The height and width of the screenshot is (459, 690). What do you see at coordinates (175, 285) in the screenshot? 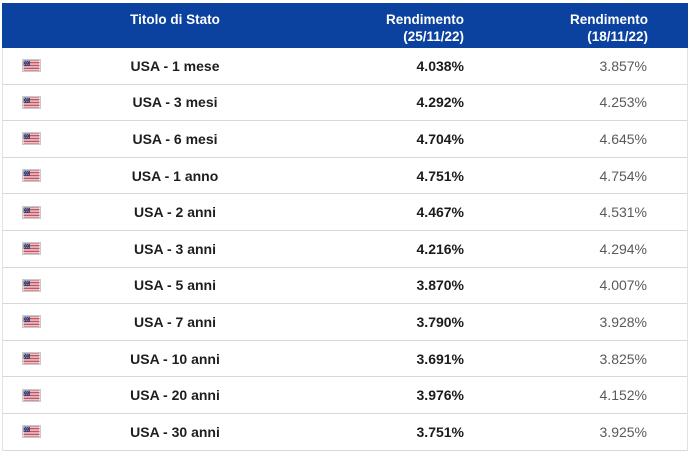
I see `bond-name: USA - 5 anni` at bounding box center [175, 285].